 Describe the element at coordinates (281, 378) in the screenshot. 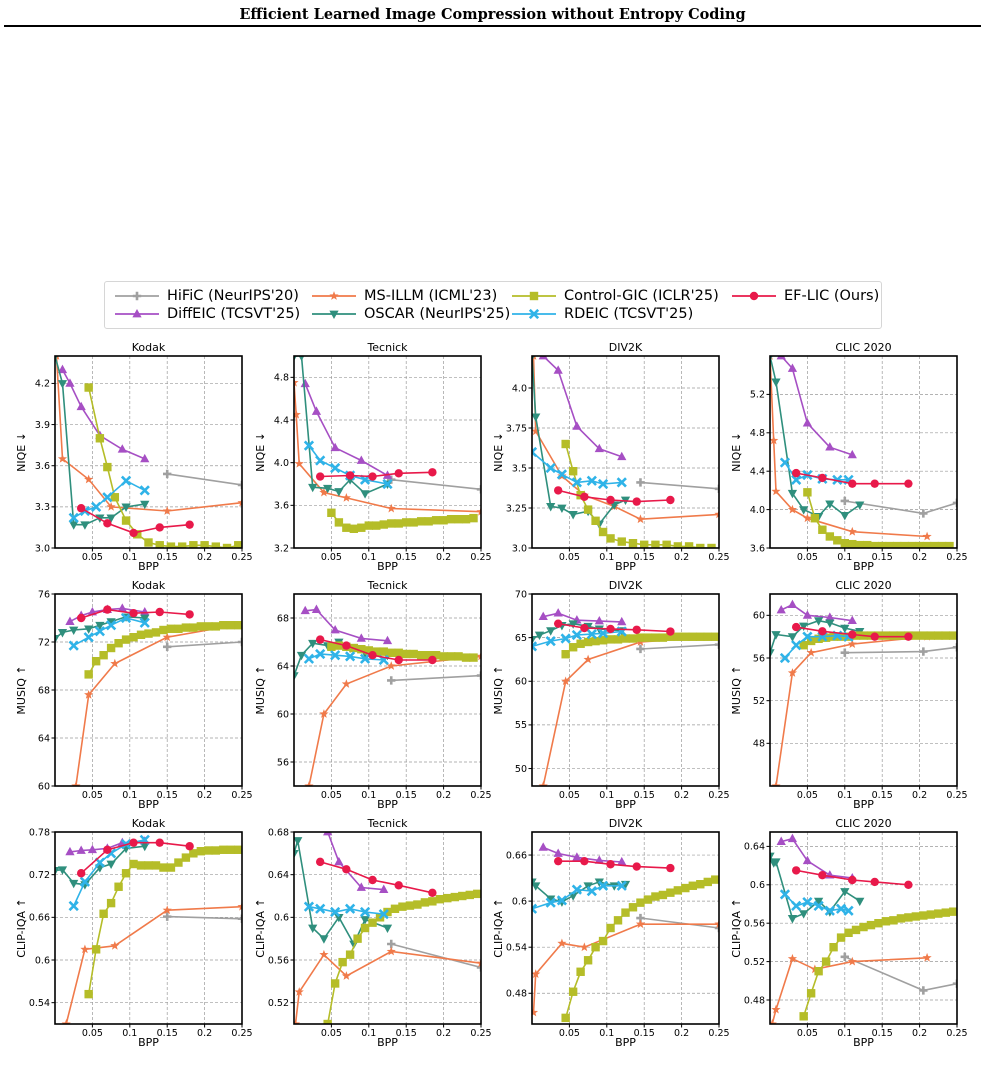

I see `y-tick-label: 4.8` at that location.